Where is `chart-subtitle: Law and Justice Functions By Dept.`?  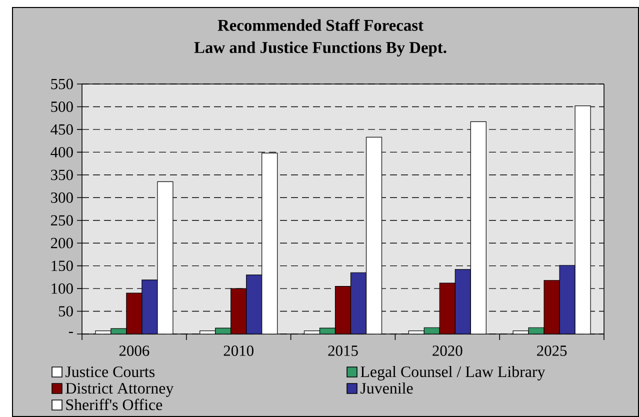 chart-subtitle: Law and Justice Functions By Dept. is located at coordinates (320, 49).